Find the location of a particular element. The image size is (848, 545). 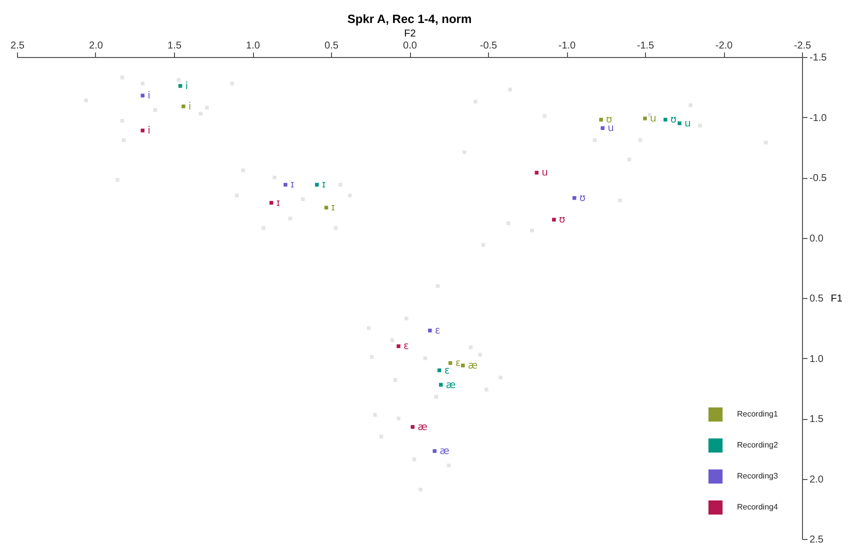

y-tick-label: -1.0 is located at coordinates (819, 118).